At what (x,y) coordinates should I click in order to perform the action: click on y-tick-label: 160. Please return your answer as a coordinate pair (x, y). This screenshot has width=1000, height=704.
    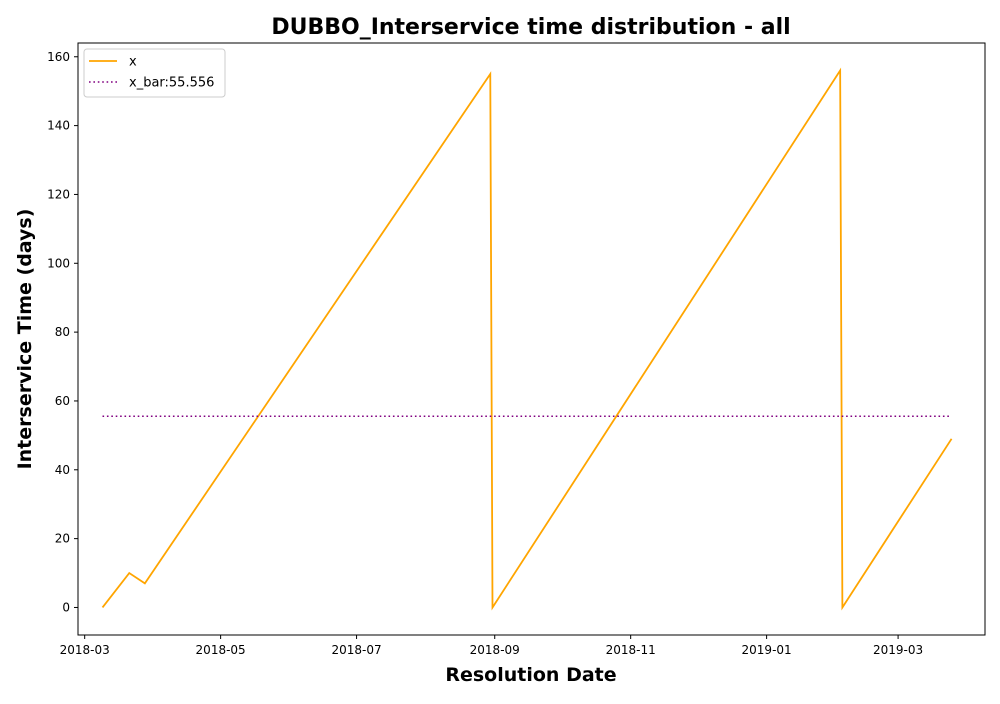
    Looking at the image, I should click on (58, 57).